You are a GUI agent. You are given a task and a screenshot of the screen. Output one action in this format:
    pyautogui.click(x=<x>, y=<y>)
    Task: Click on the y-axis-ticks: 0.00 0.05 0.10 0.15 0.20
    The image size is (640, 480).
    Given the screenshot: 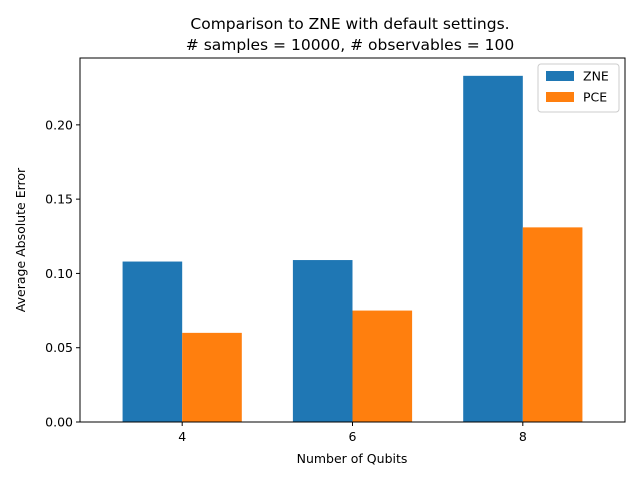 What is the action you would take?
    pyautogui.click(x=62, y=273)
    